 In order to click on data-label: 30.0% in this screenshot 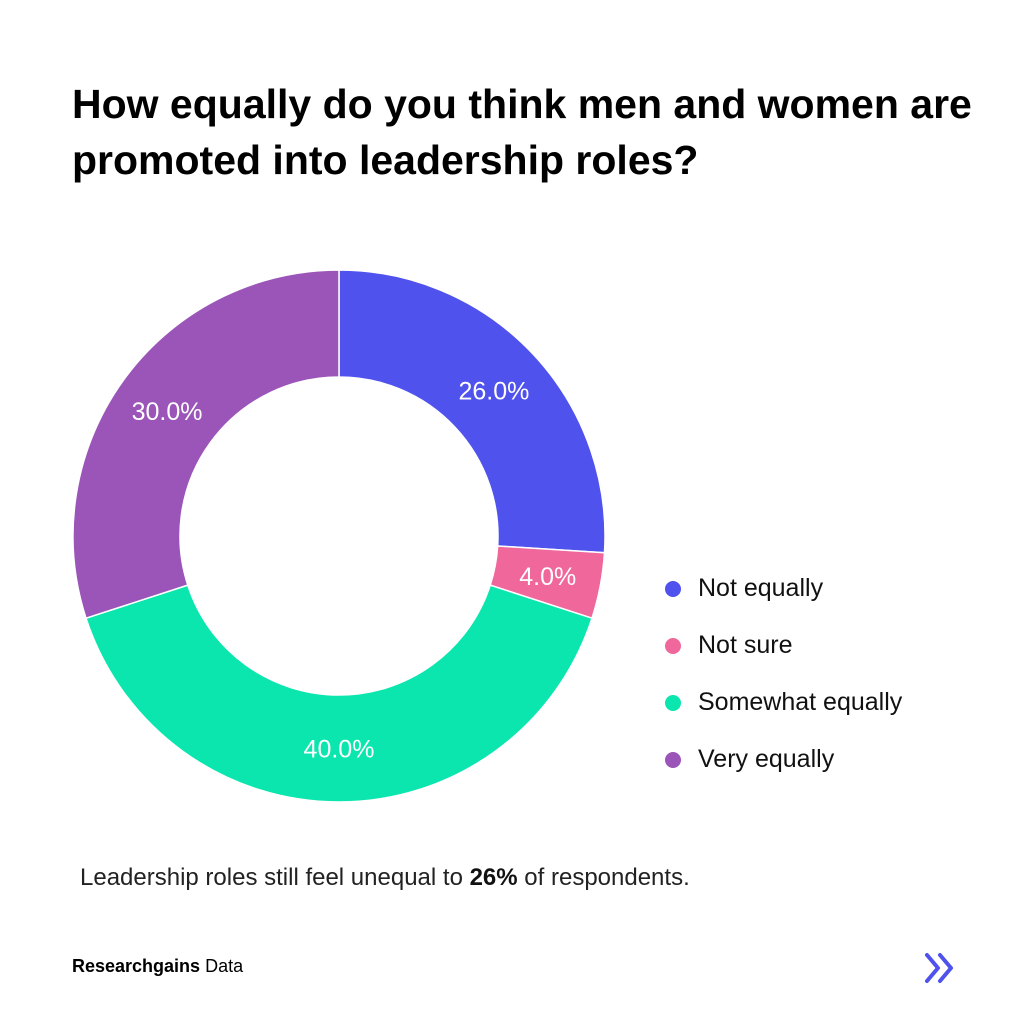, I will do `click(167, 412)`.